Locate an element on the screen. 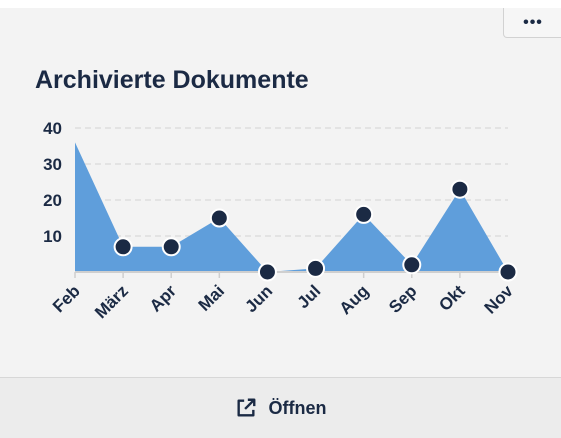  external-link-icon is located at coordinates (245, 407).